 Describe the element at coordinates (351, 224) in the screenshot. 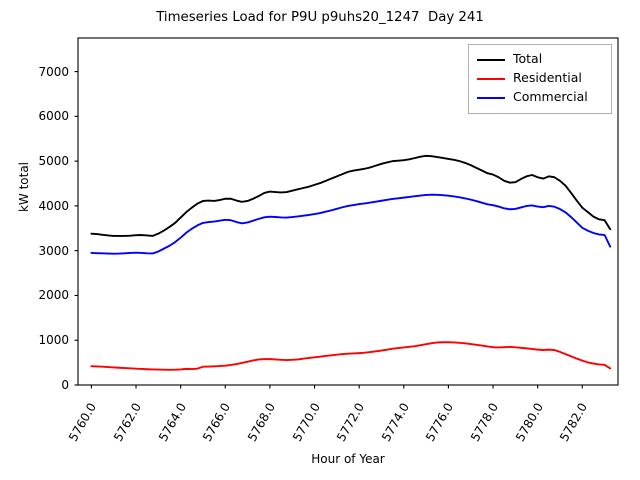

I see `series-line-commercial` at that location.